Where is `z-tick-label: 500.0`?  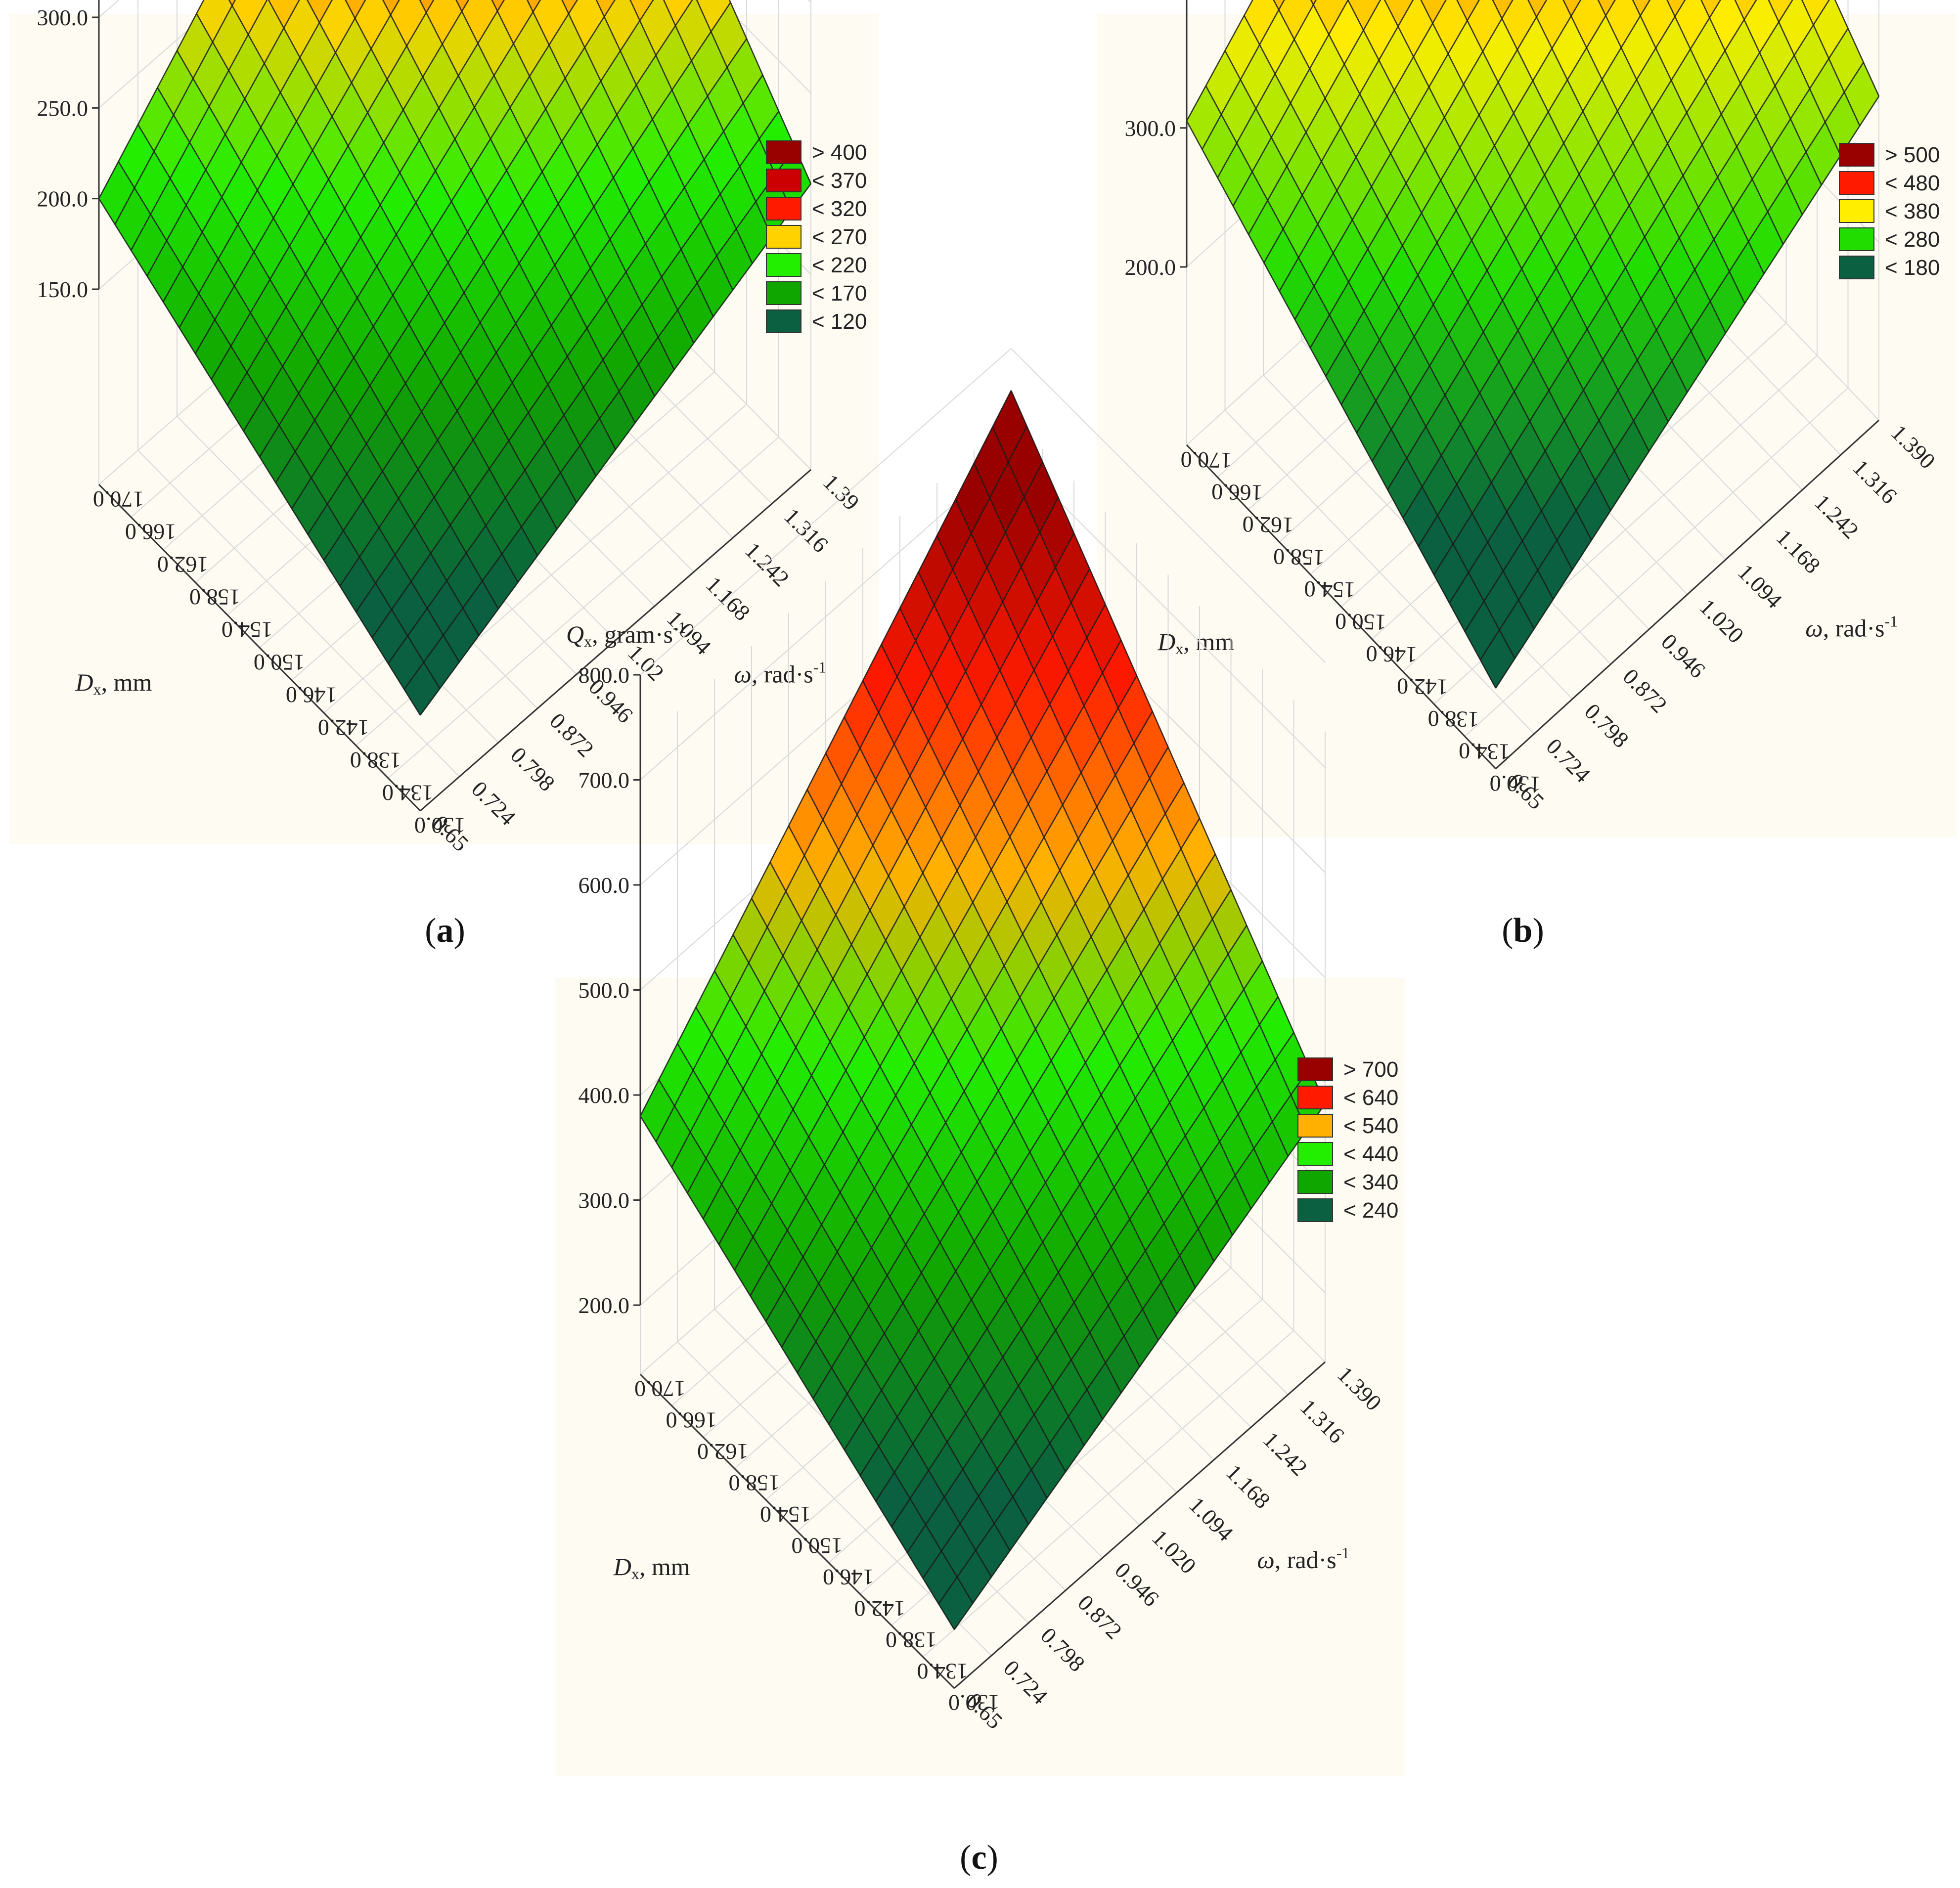
z-tick-label: 500.0 is located at coordinates (604, 990).